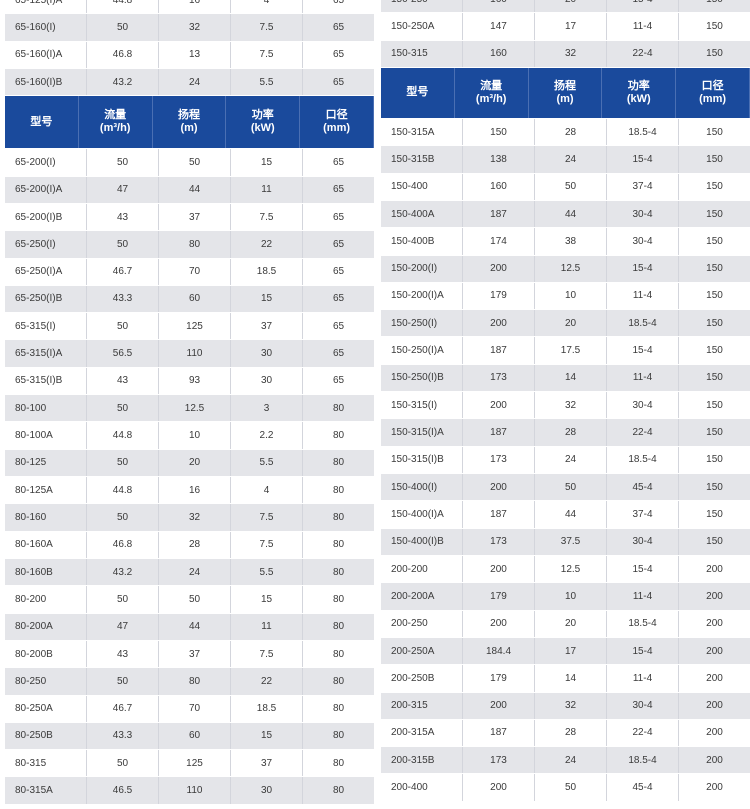  I want to click on table-row: 200-250 200 20 18.5-4 200, so click(565, 624).